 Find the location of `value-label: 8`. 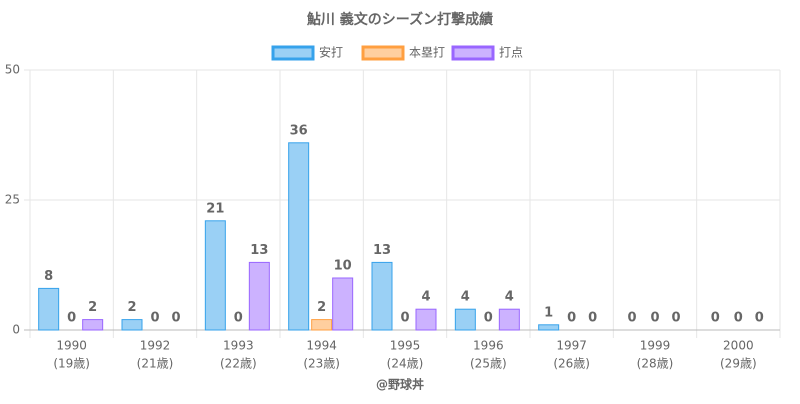

value-label: 8 is located at coordinates (48, 276).